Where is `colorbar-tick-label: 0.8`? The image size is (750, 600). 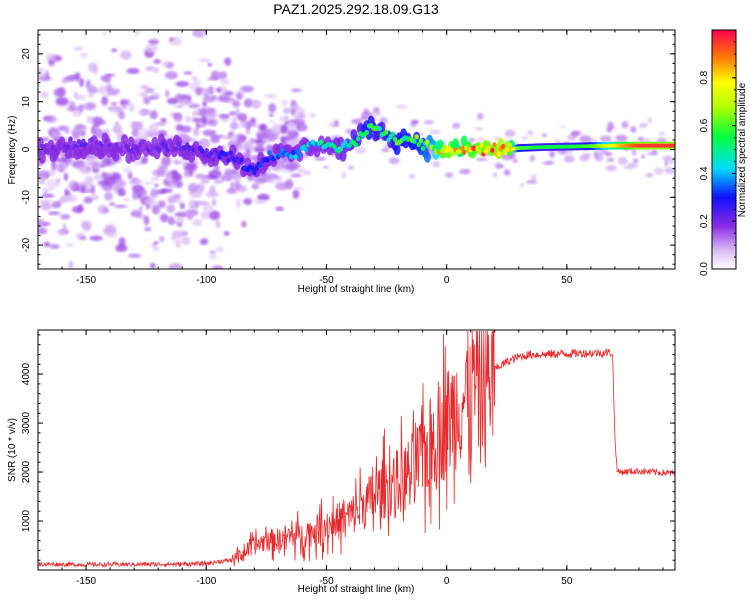 colorbar-tick-label: 0.8 is located at coordinates (704, 77).